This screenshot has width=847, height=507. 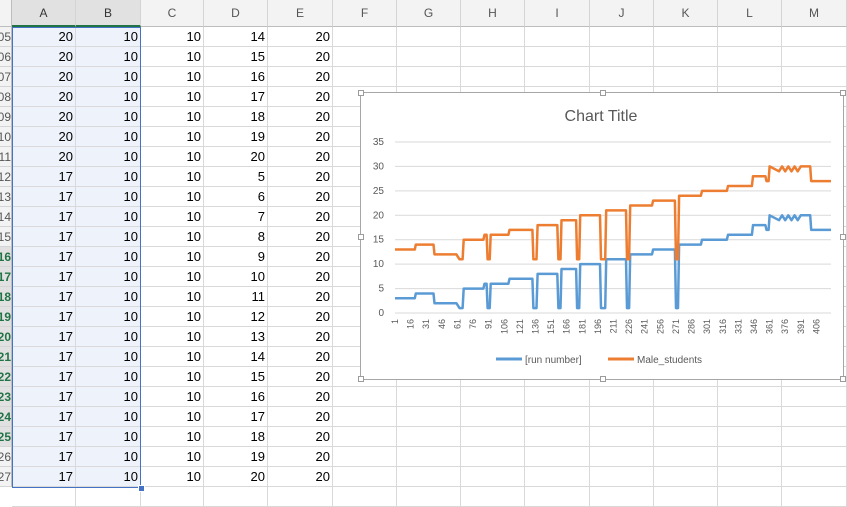 I want to click on column-header-m: M, so click(x=814, y=13).